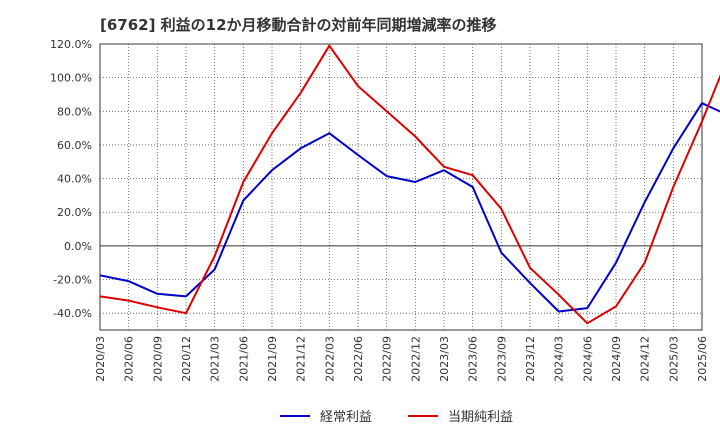 The image size is (720, 440). What do you see at coordinates (74, 179) in the screenshot?
I see `y-tick-label: 40.0%` at bounding box center [74, 179].